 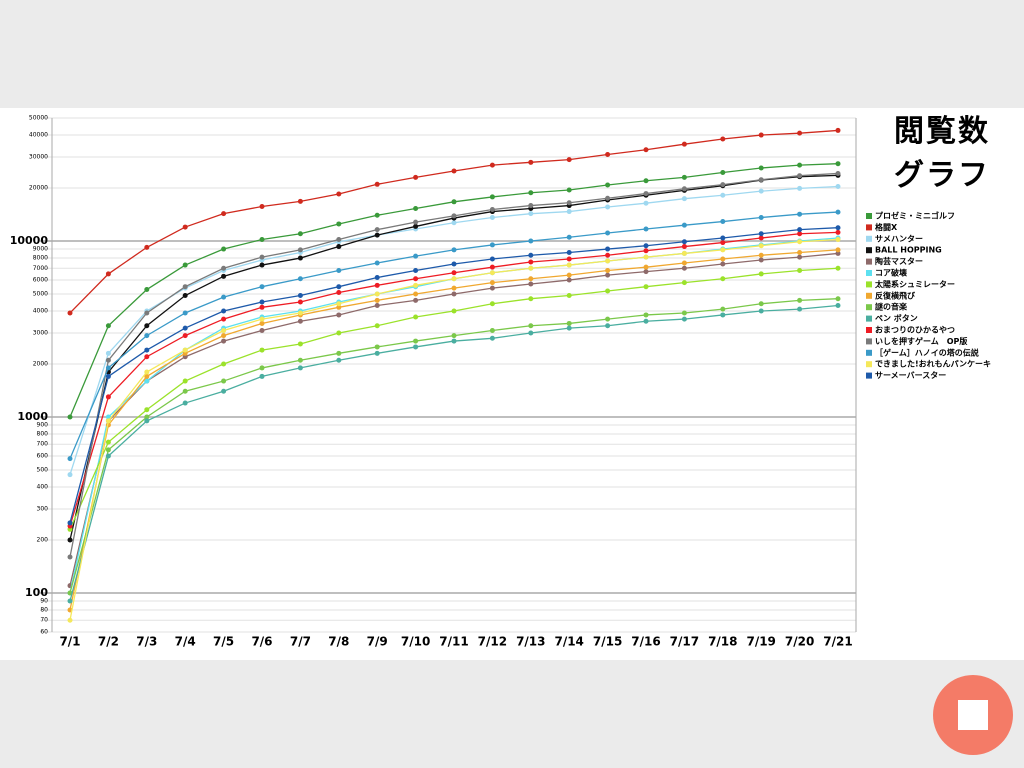 What do you see at coordinates (29, 240) in the screenshot?
I see `y-tick-label: 10000` at bounding box center [29, 240].